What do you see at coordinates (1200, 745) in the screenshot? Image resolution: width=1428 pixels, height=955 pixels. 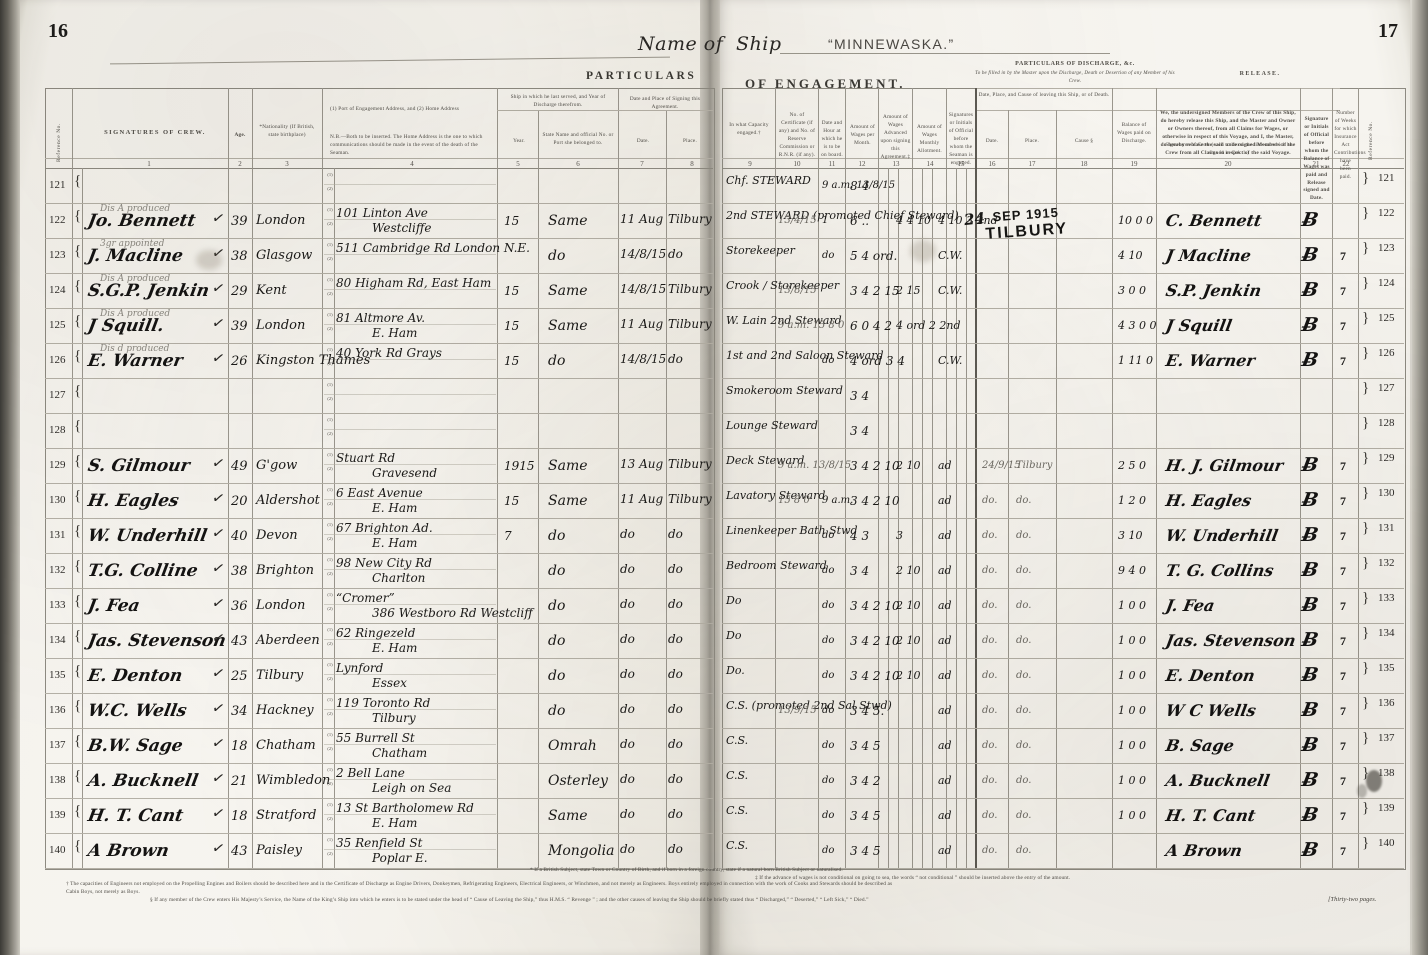 I see `row-release-signature: B. Sage` at bounding box center [1200, 745].